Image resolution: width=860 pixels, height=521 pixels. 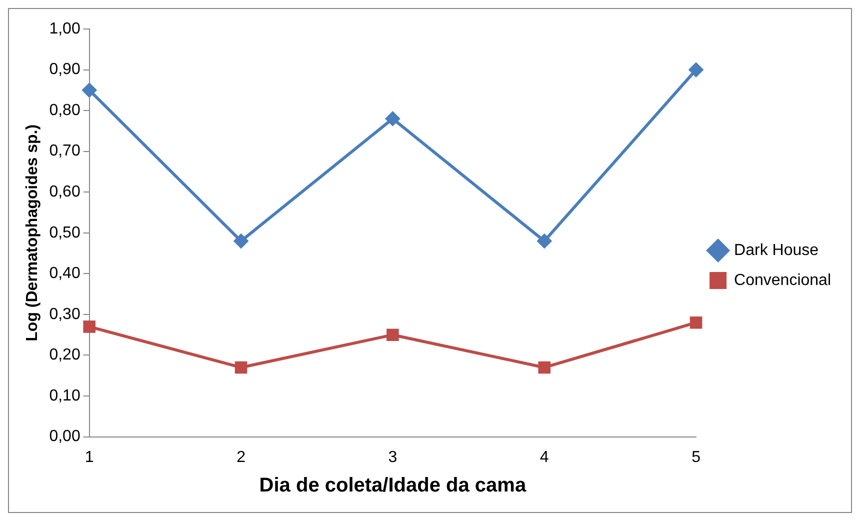 I want to click on legend-label: Convencional, so click(x=782, y=280).